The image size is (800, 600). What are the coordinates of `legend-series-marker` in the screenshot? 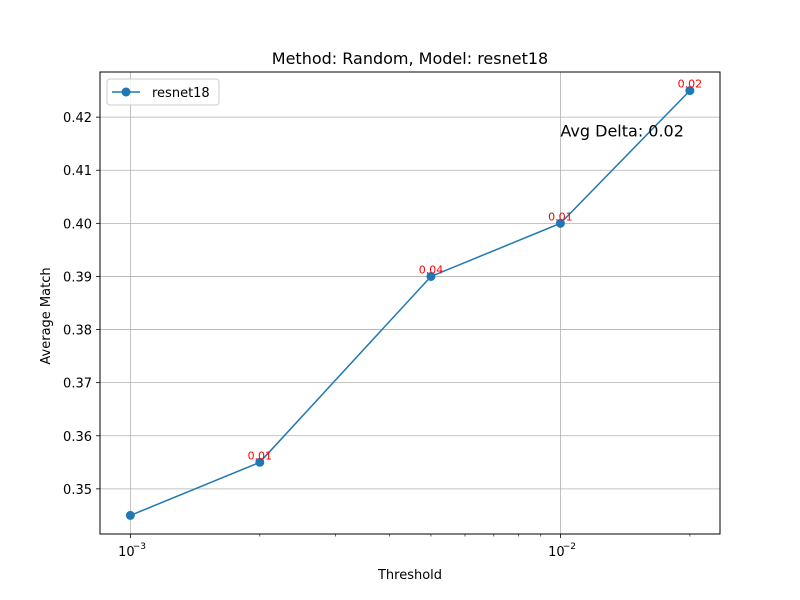 It's located at (126, 92).